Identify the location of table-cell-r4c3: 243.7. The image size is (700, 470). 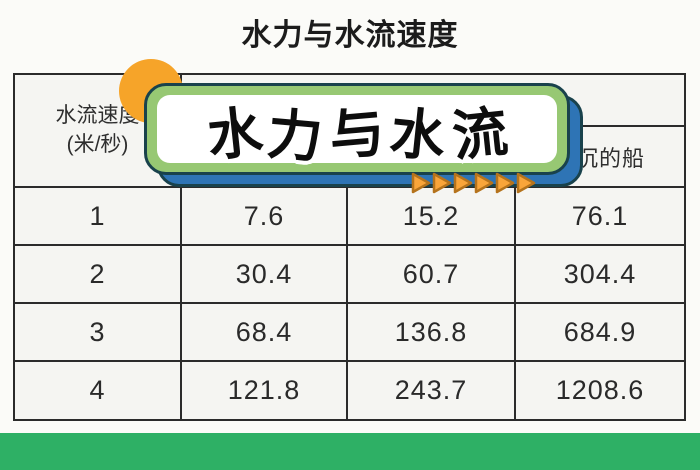
(432, 390).